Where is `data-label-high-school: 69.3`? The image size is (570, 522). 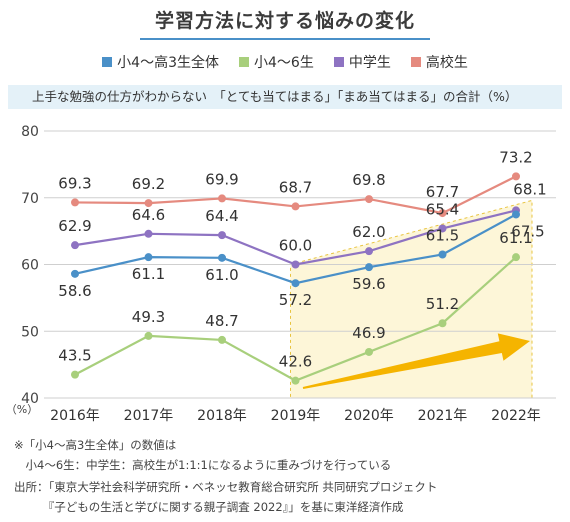 data-label-high-school: 69.3 is located at coordinates (74, 183).